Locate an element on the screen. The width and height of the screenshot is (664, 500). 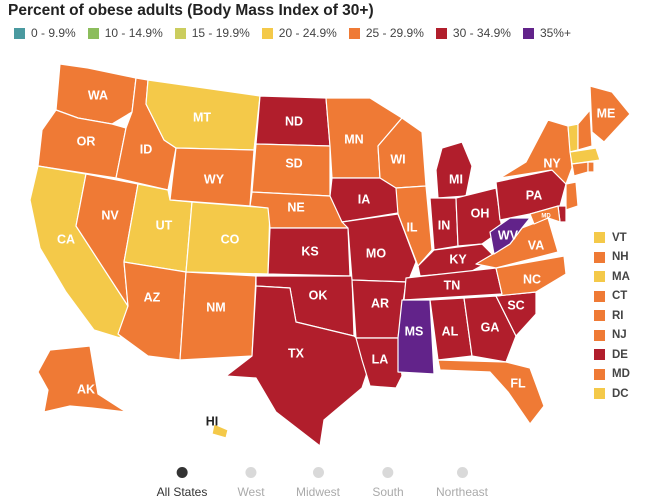
small-state-item: CT is located at coordinates (612, 297).